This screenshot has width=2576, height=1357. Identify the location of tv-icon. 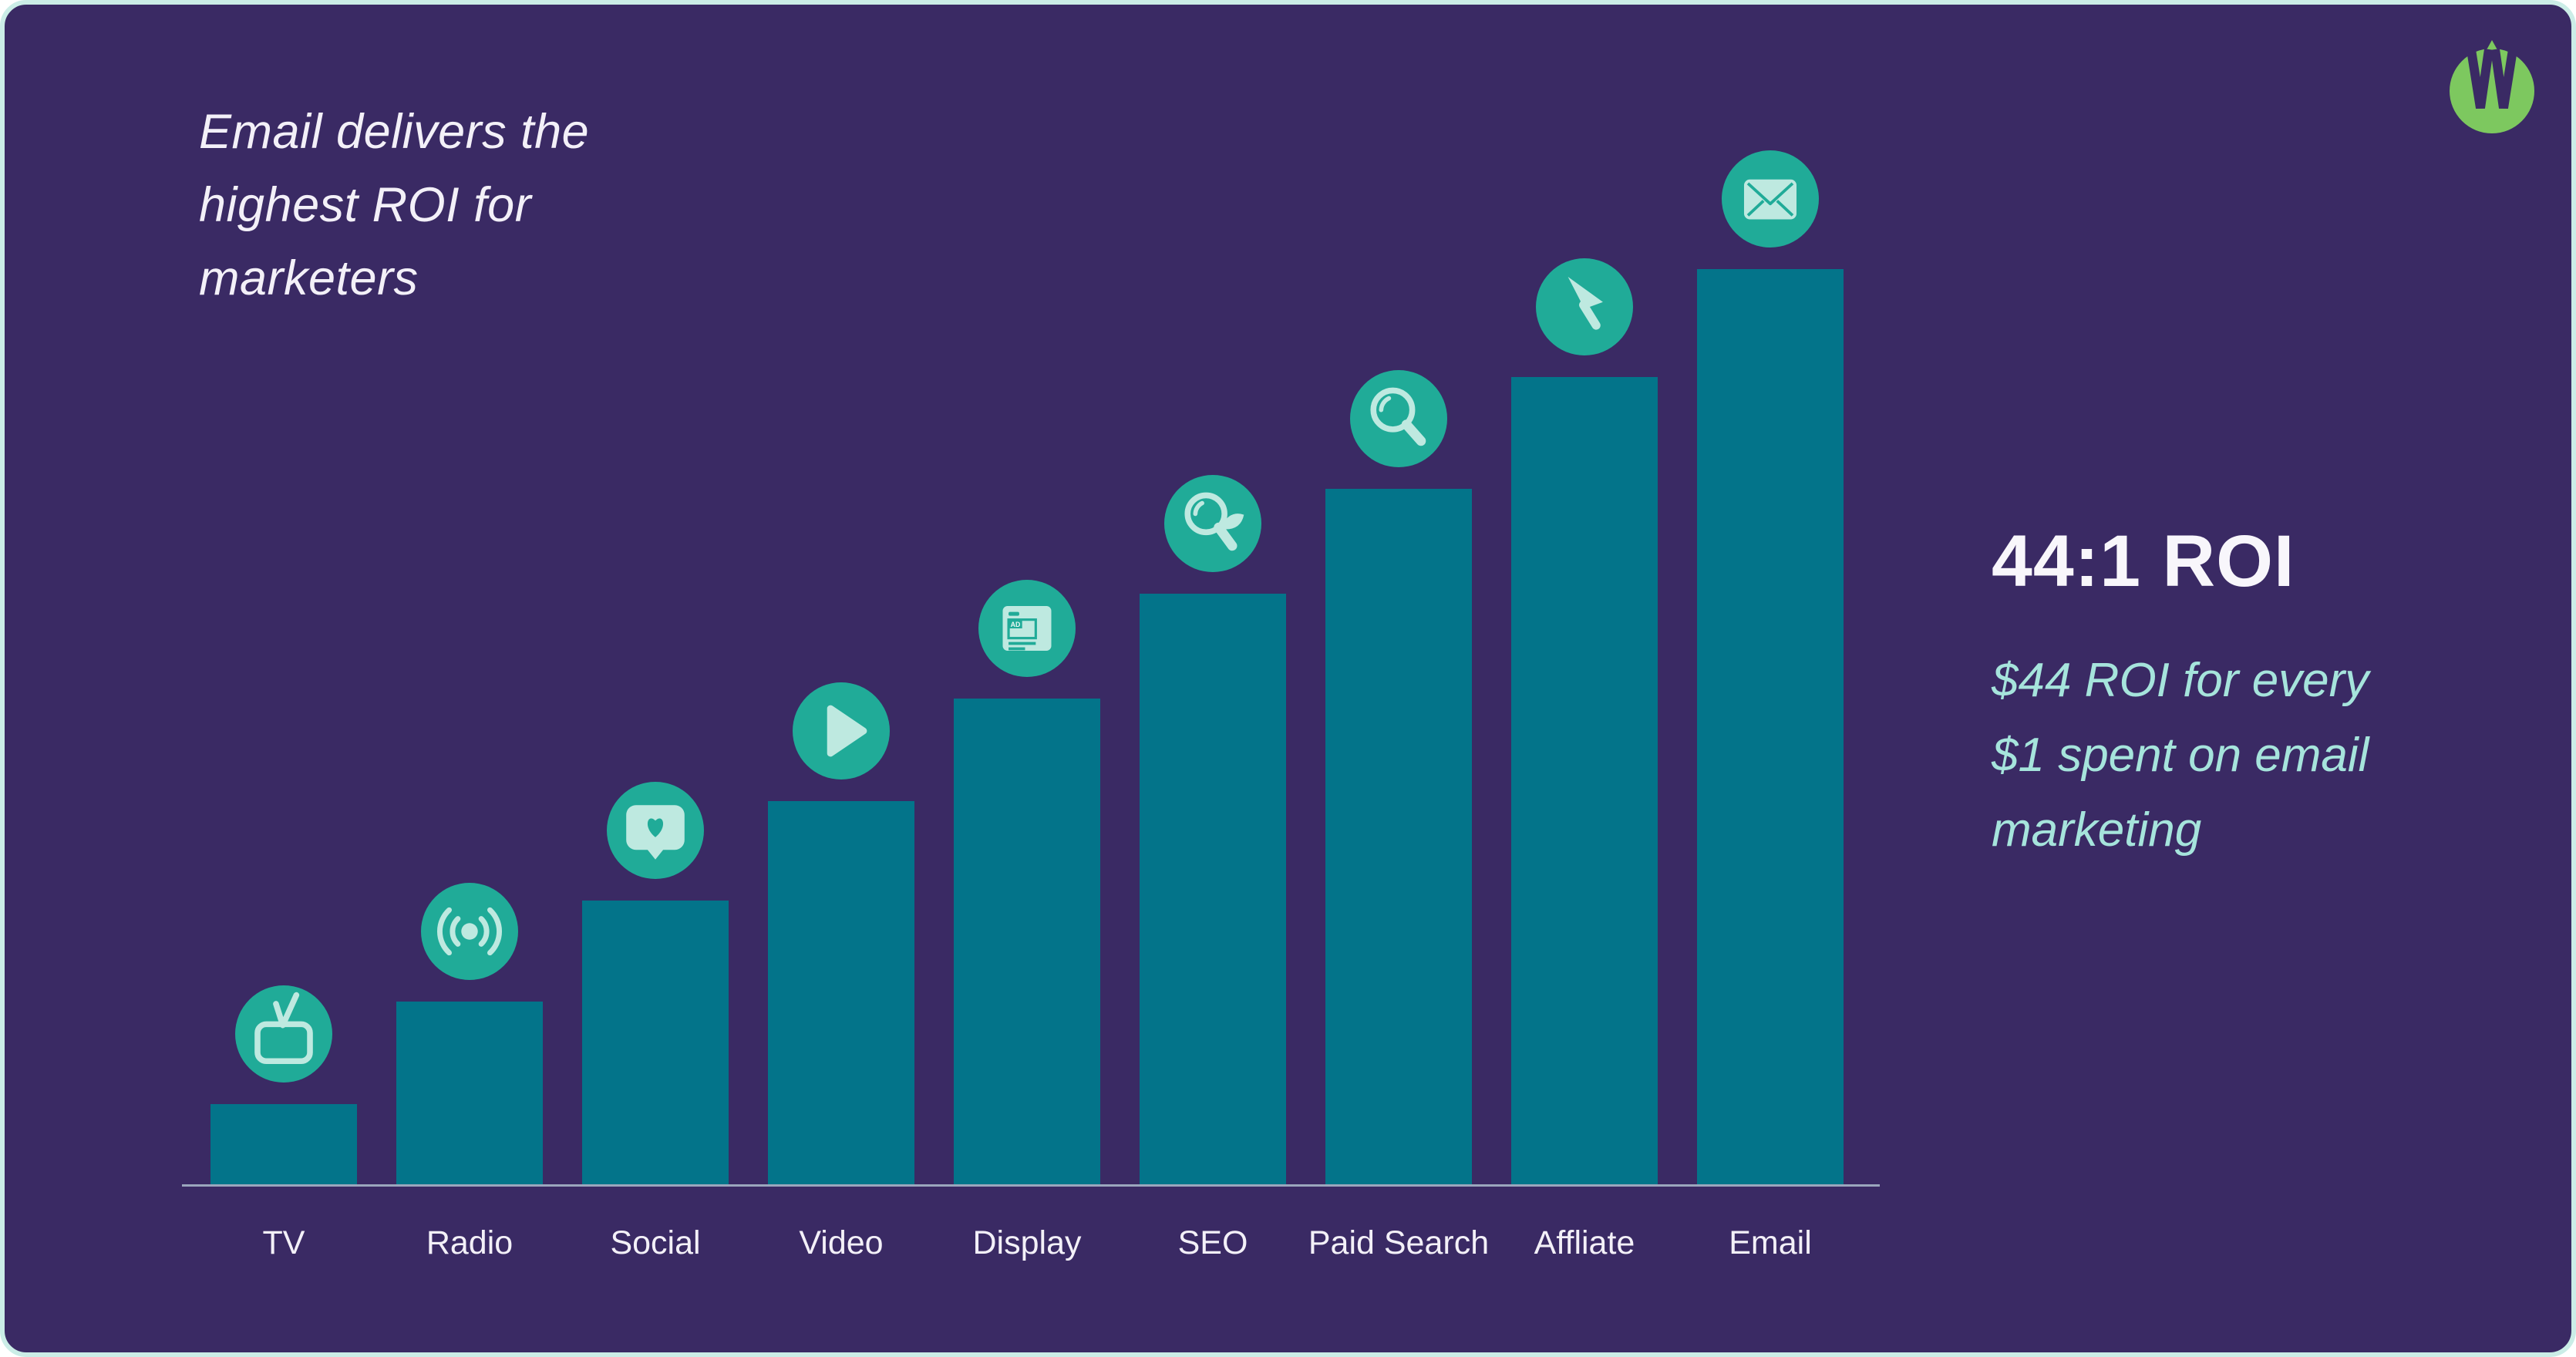
(283, 1028).